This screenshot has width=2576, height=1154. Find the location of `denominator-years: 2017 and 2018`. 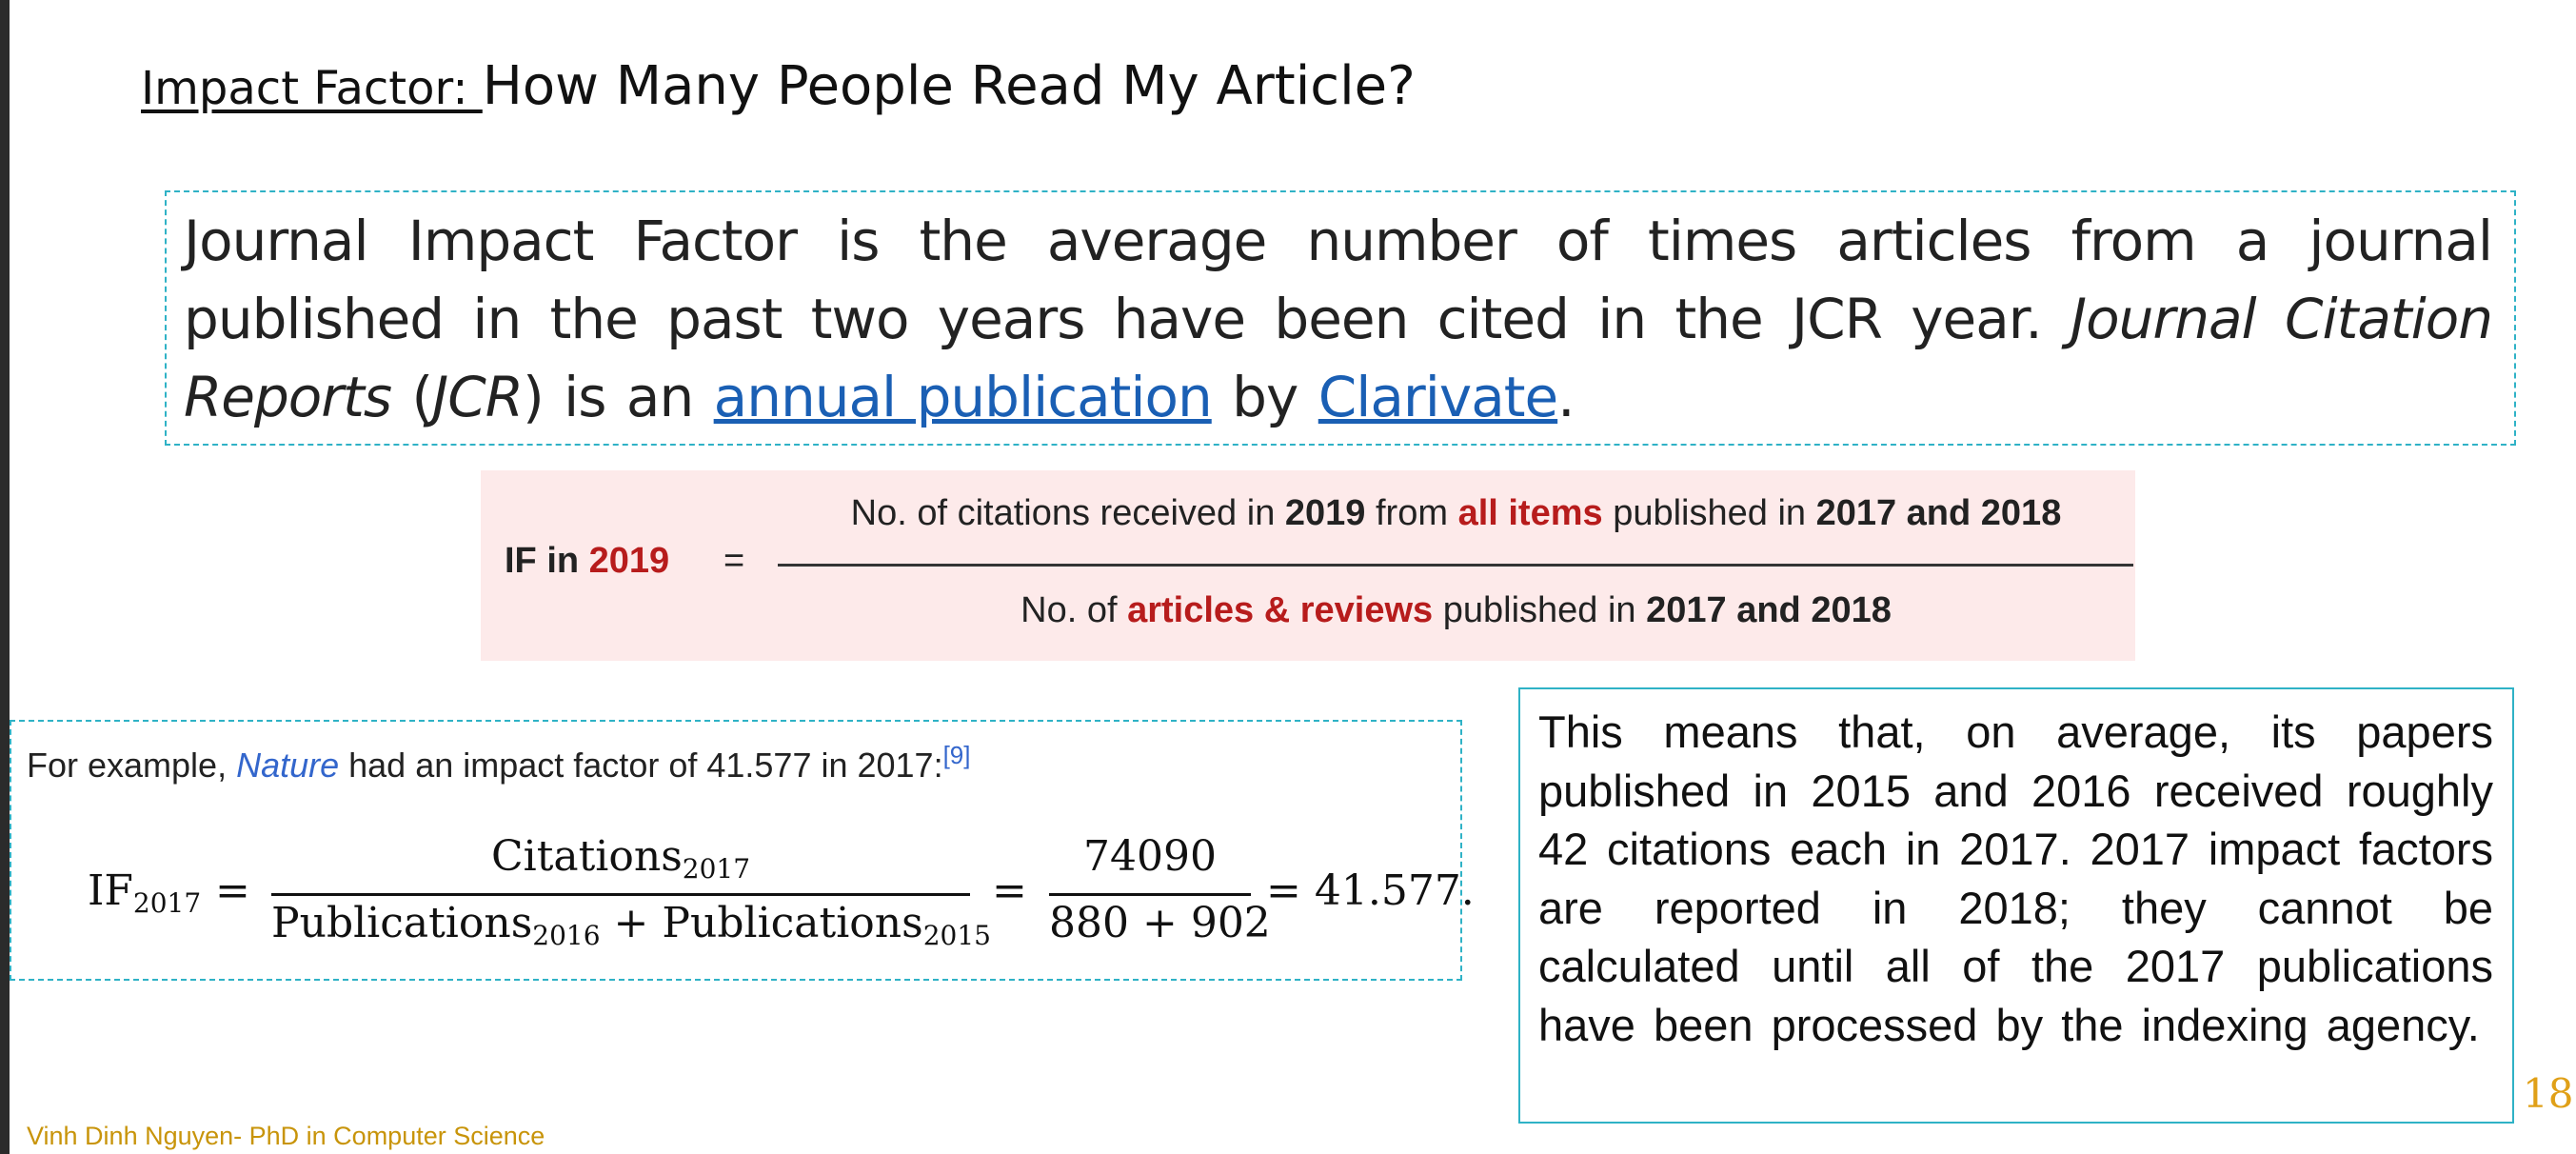

denominator-years: 2017 and 2018 is located at coordinates (1769, 610).